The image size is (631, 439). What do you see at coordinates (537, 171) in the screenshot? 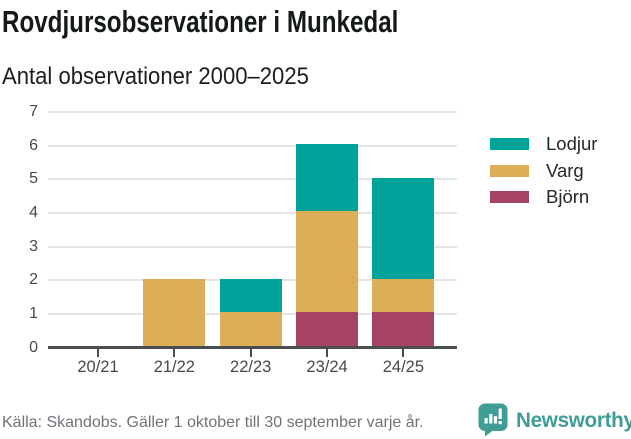
I see `legend-item-varg: Varg` at bounding box center [537, 171].